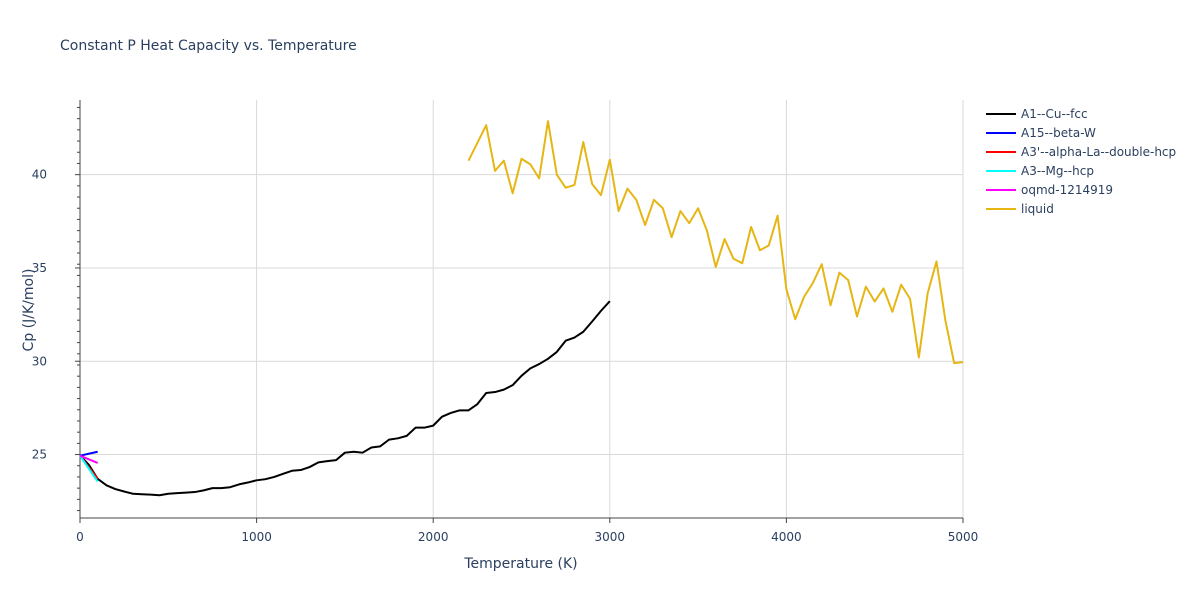  Describe the element at coordinates (786, 537) in the screenshot. I see `x-tick-label: 4000` at that location.